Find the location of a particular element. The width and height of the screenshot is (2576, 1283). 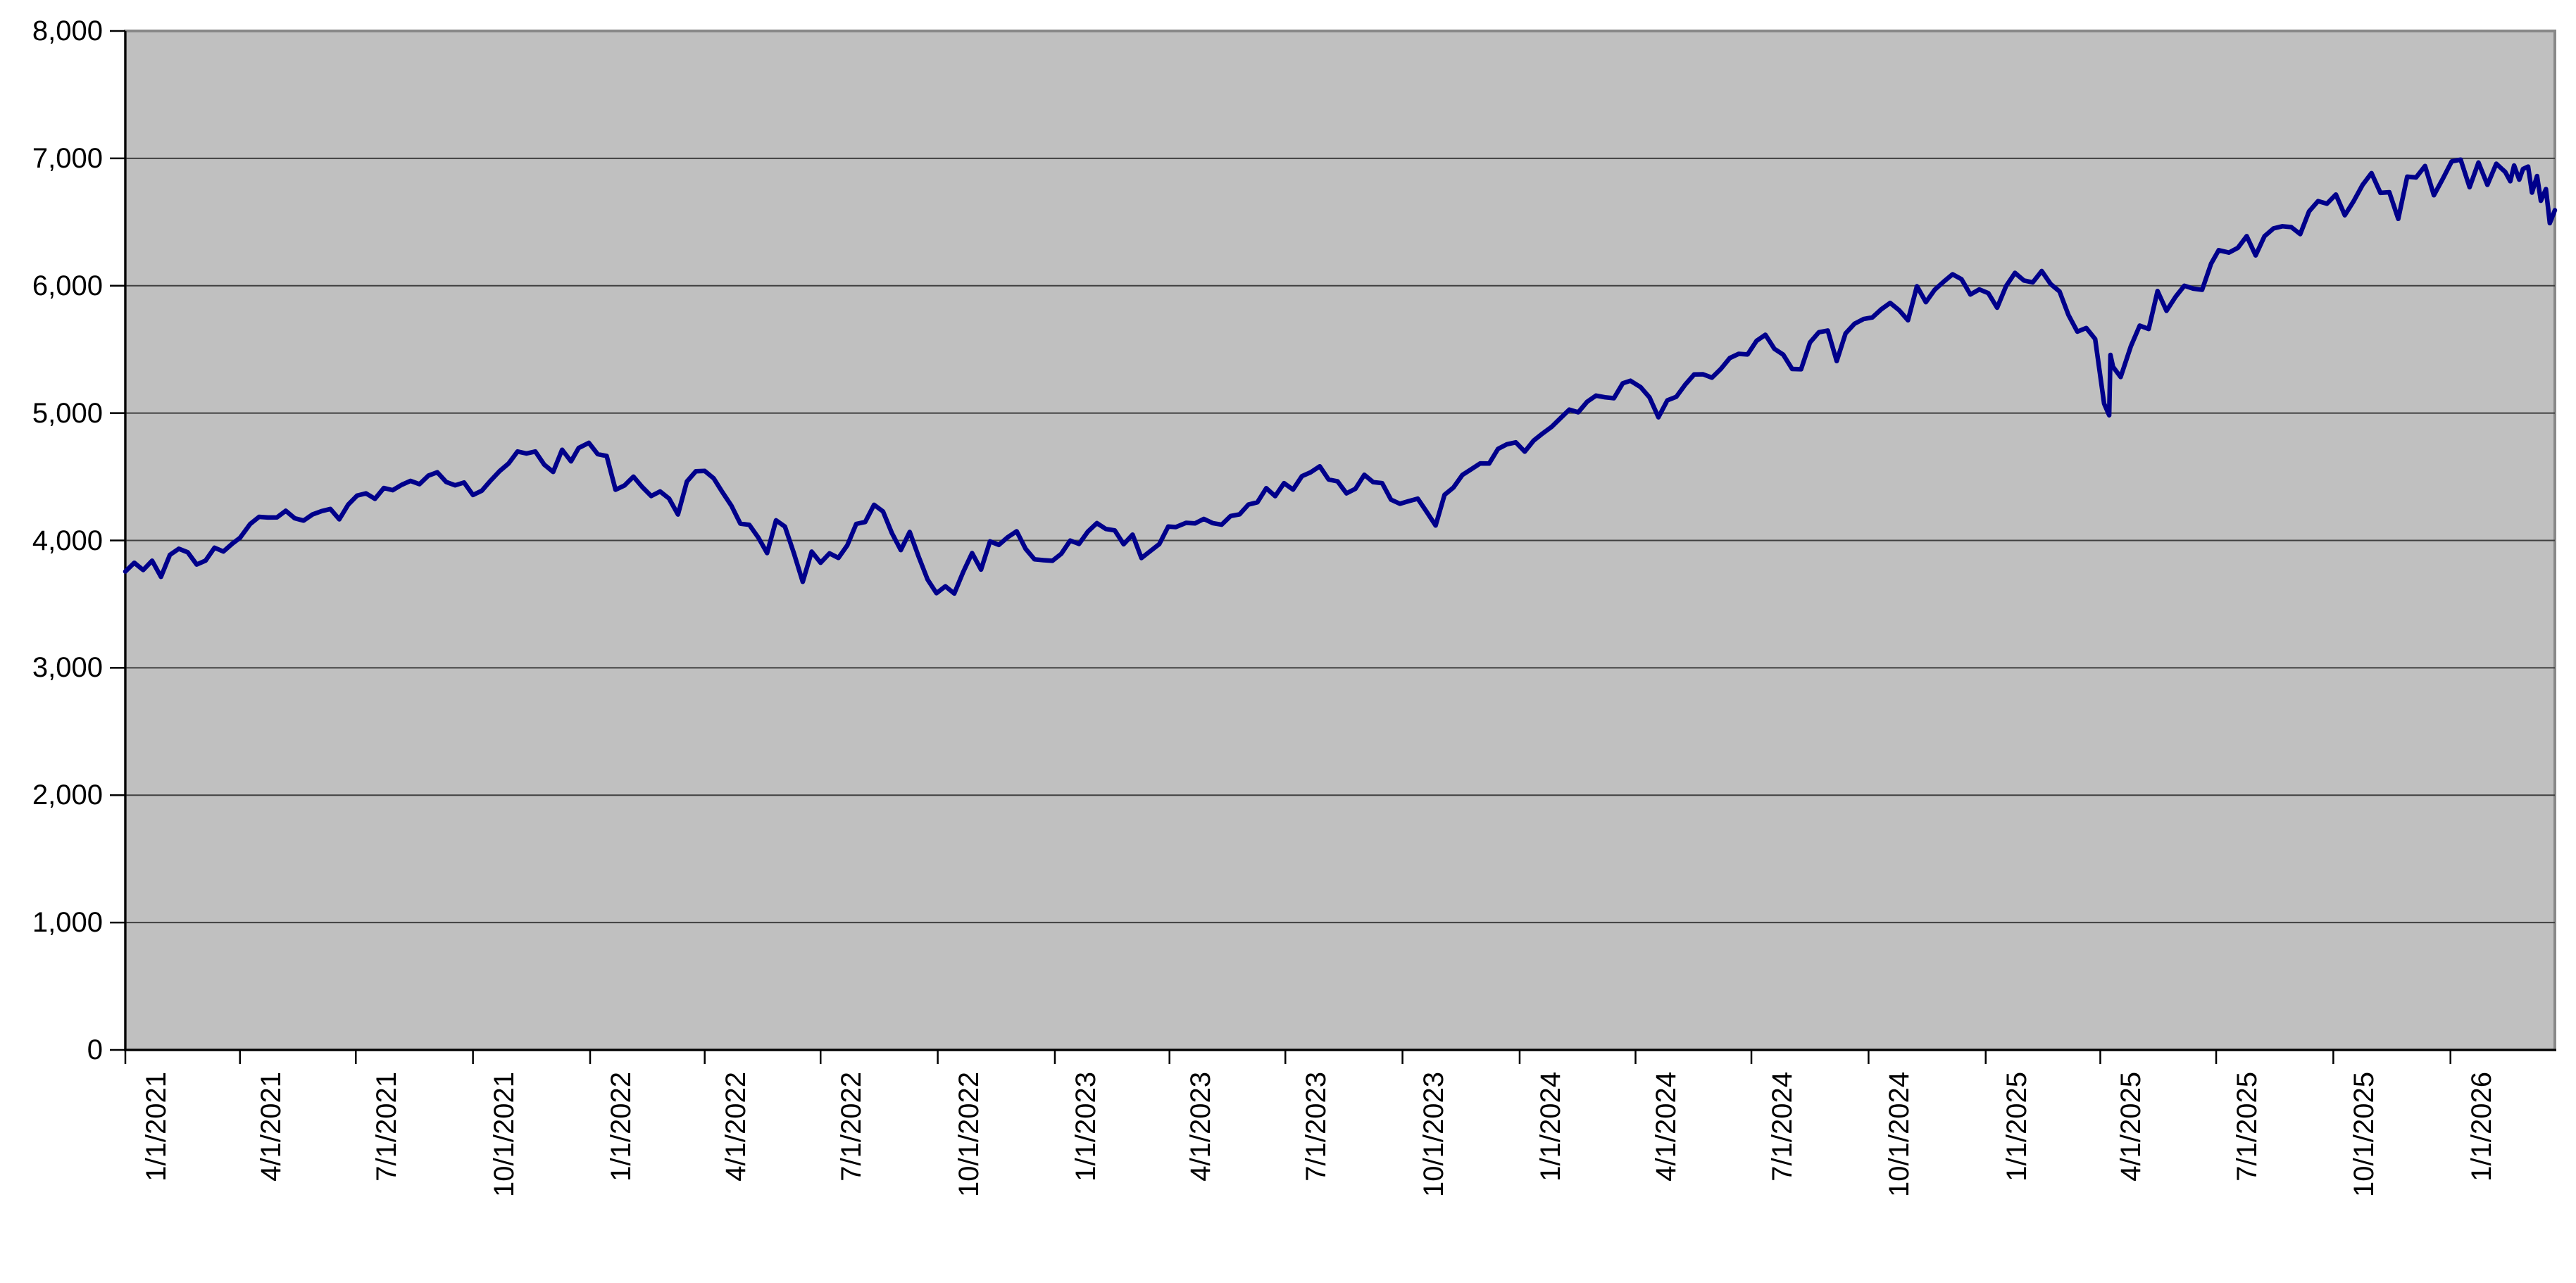

x-axis-tick-label: 10/1/2023 is located at coordinates (1433, 1134).